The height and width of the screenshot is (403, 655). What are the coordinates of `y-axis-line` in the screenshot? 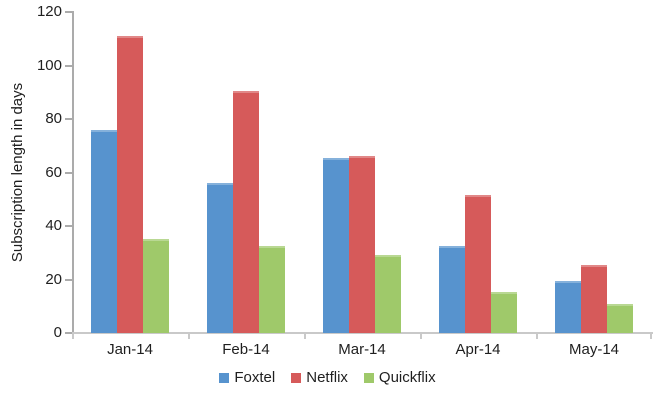 It's located at (73, 172).